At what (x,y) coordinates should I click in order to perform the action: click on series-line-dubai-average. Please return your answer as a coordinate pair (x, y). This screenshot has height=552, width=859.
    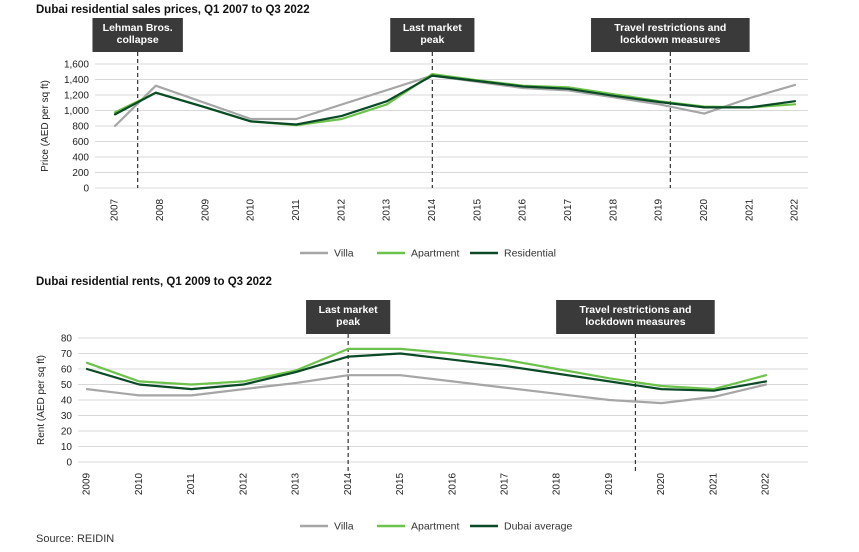
    Looking at the image, I should click on (426, 372).